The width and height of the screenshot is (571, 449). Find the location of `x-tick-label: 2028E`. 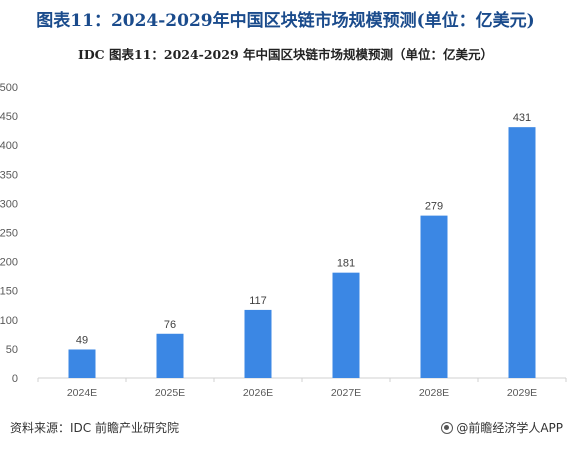

x-tick-label: 2028E is located at coordinates (434, 393).